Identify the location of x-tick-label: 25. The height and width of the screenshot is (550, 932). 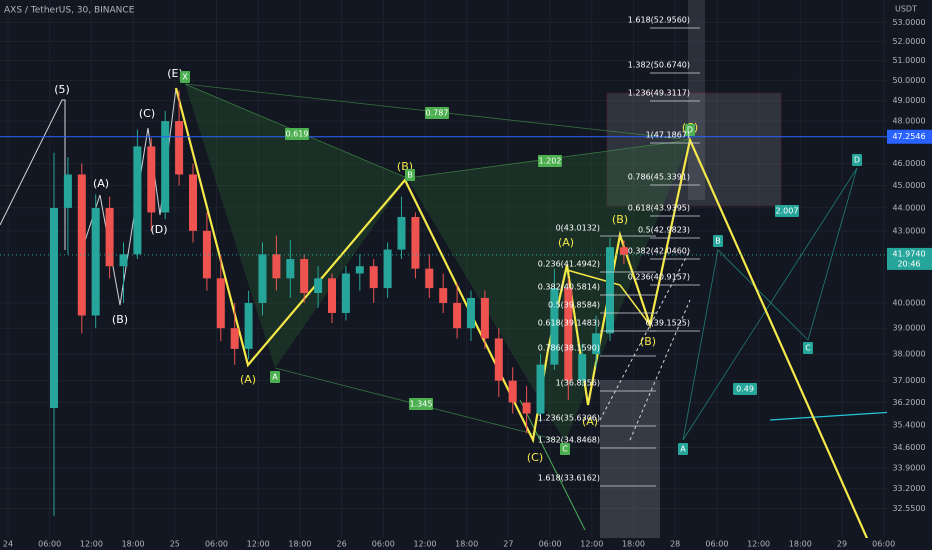
(175, 544).